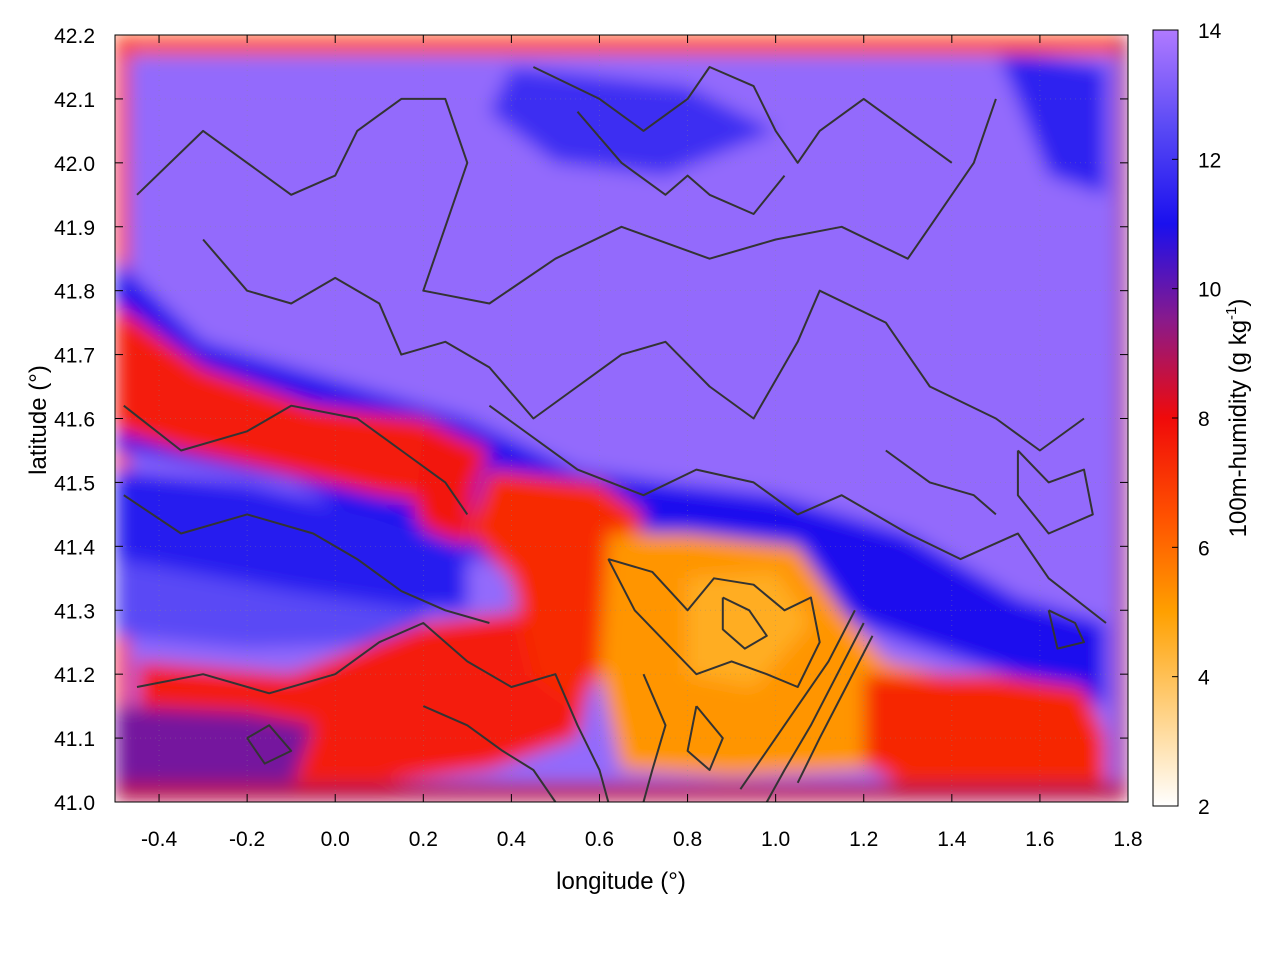  What do you see at coordinates (247, 839) in the screenshot?
I see `x-tick-label: -0.2` at bounding box center [247, 839].